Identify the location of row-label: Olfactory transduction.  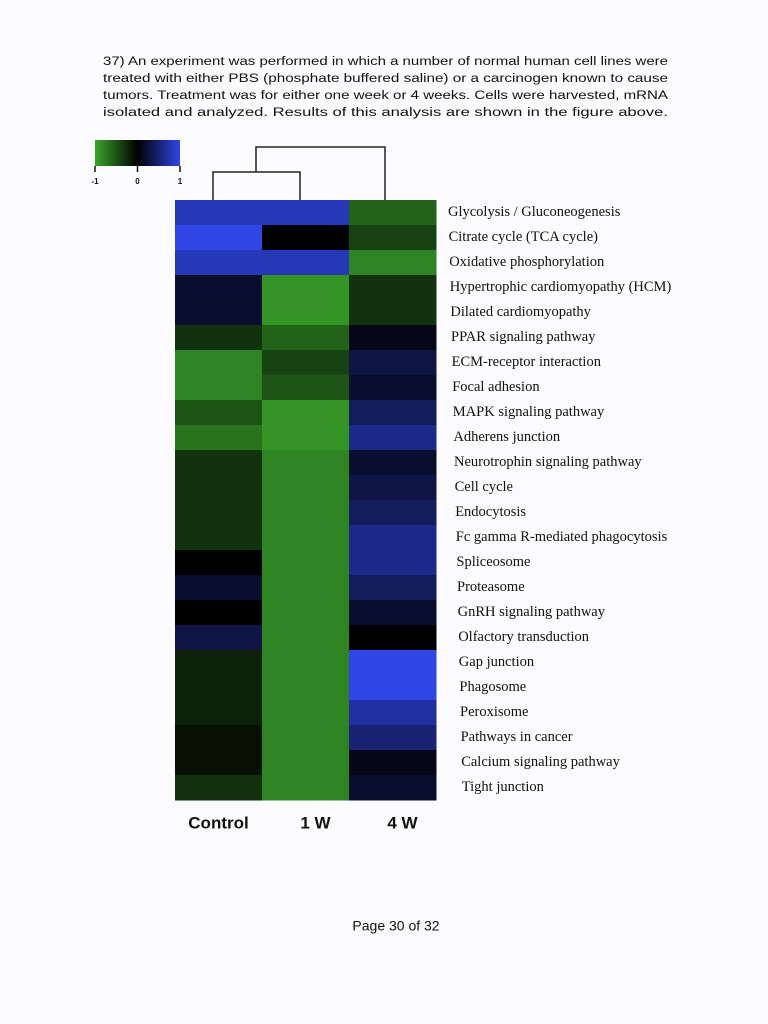
(524, 637).